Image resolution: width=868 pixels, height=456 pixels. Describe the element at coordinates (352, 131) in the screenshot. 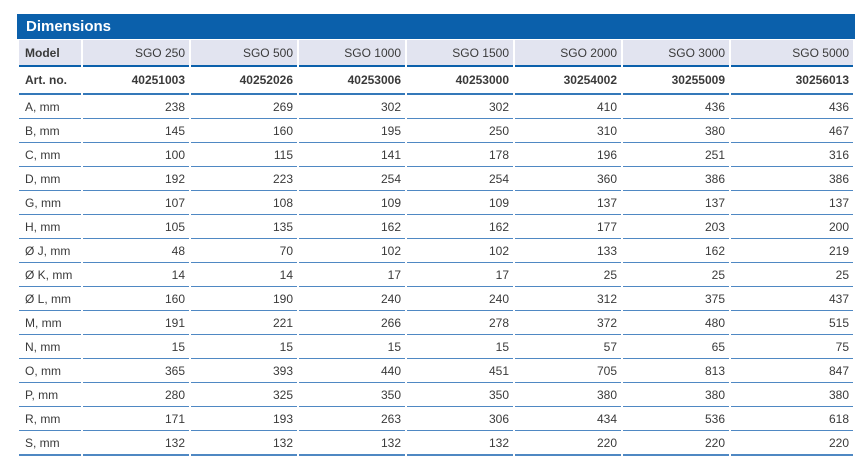

I see `dimension-value: 195` at that location.